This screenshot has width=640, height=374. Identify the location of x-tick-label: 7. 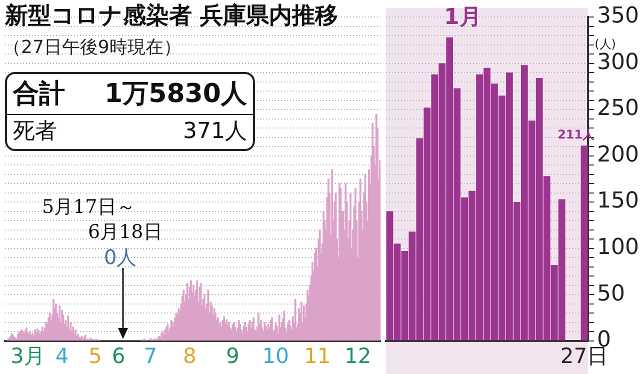
(151, 356).